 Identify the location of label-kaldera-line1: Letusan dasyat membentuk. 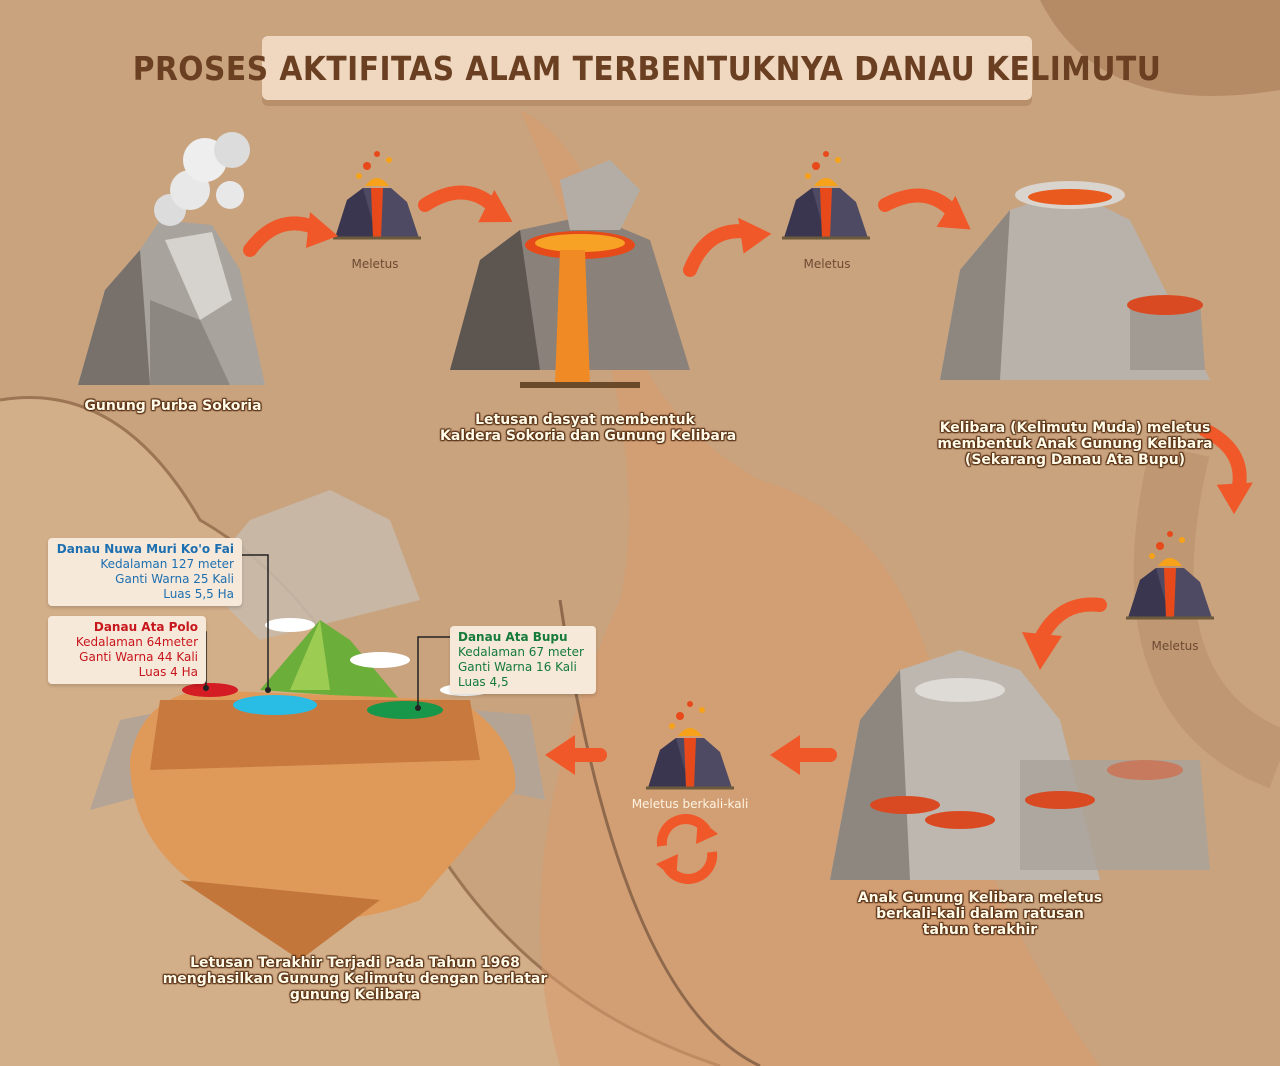
(585, 420).